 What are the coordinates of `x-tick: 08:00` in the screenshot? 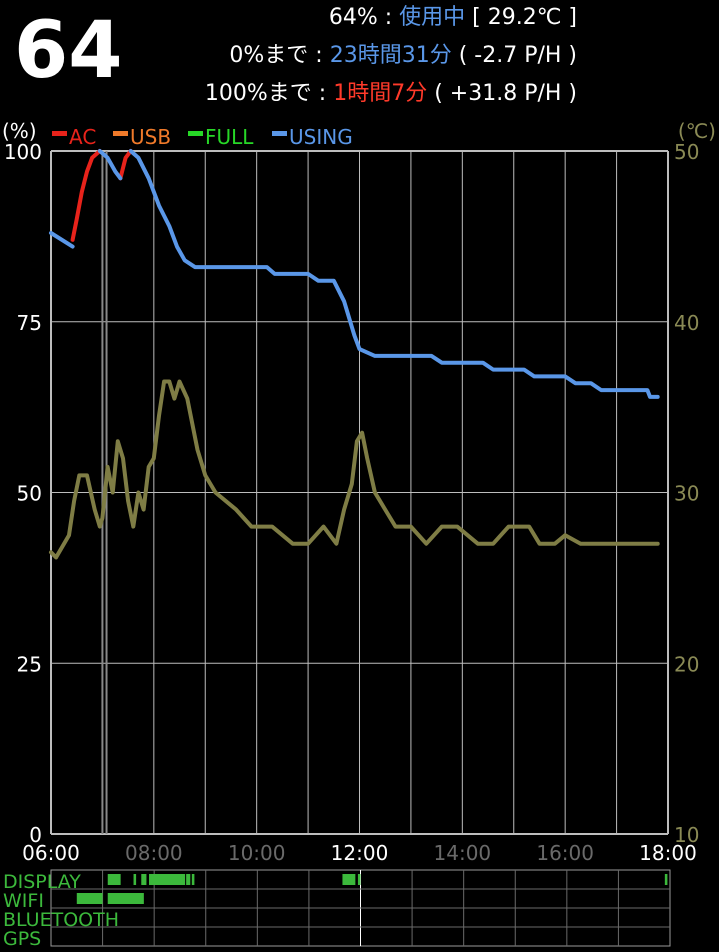 It's located at (154, 853).